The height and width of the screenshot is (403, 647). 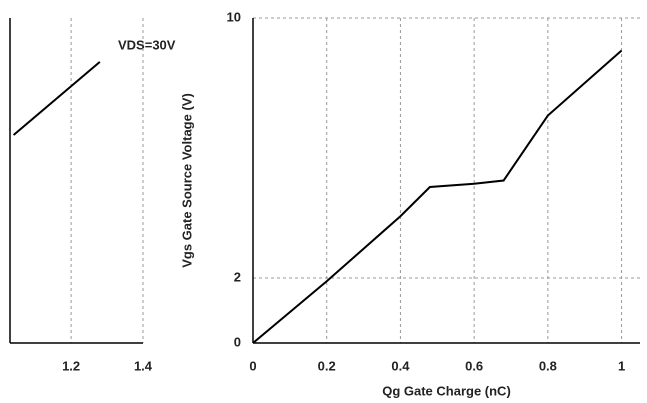 What do you see at coordinates (234, 16) in the screenshot?
I see `y-tick-label: 10` at bounding box center [234, 16].